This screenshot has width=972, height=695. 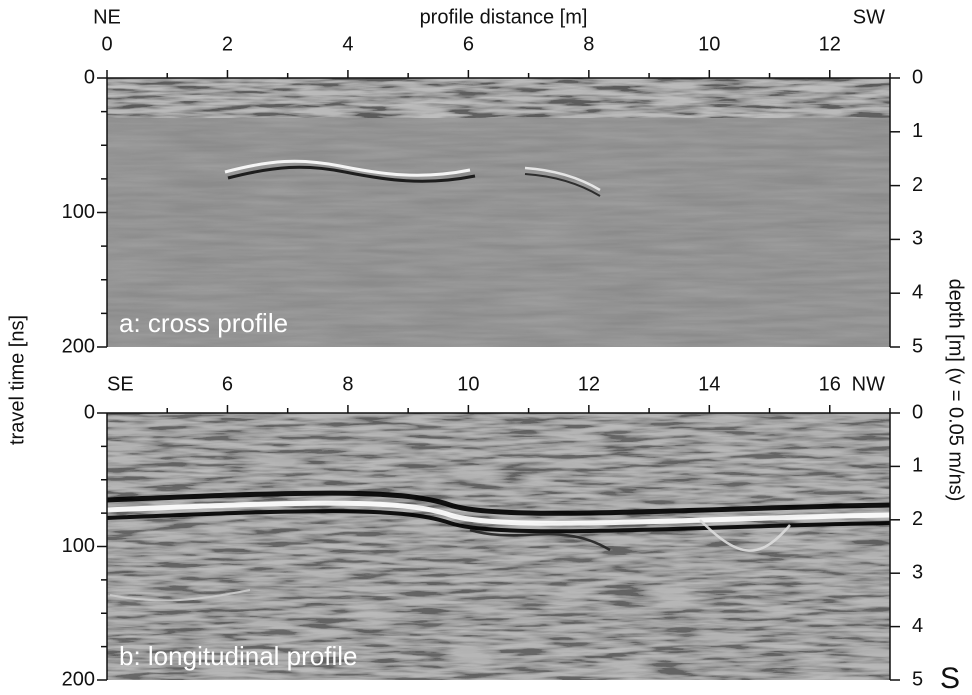 I want to click on corner-label: NE, so click(x=107, y=17).